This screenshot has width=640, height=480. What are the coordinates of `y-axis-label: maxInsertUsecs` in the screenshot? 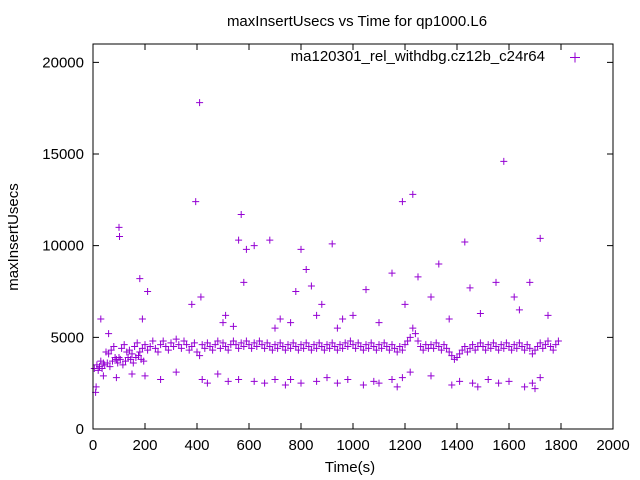 It's located at (13, 237).